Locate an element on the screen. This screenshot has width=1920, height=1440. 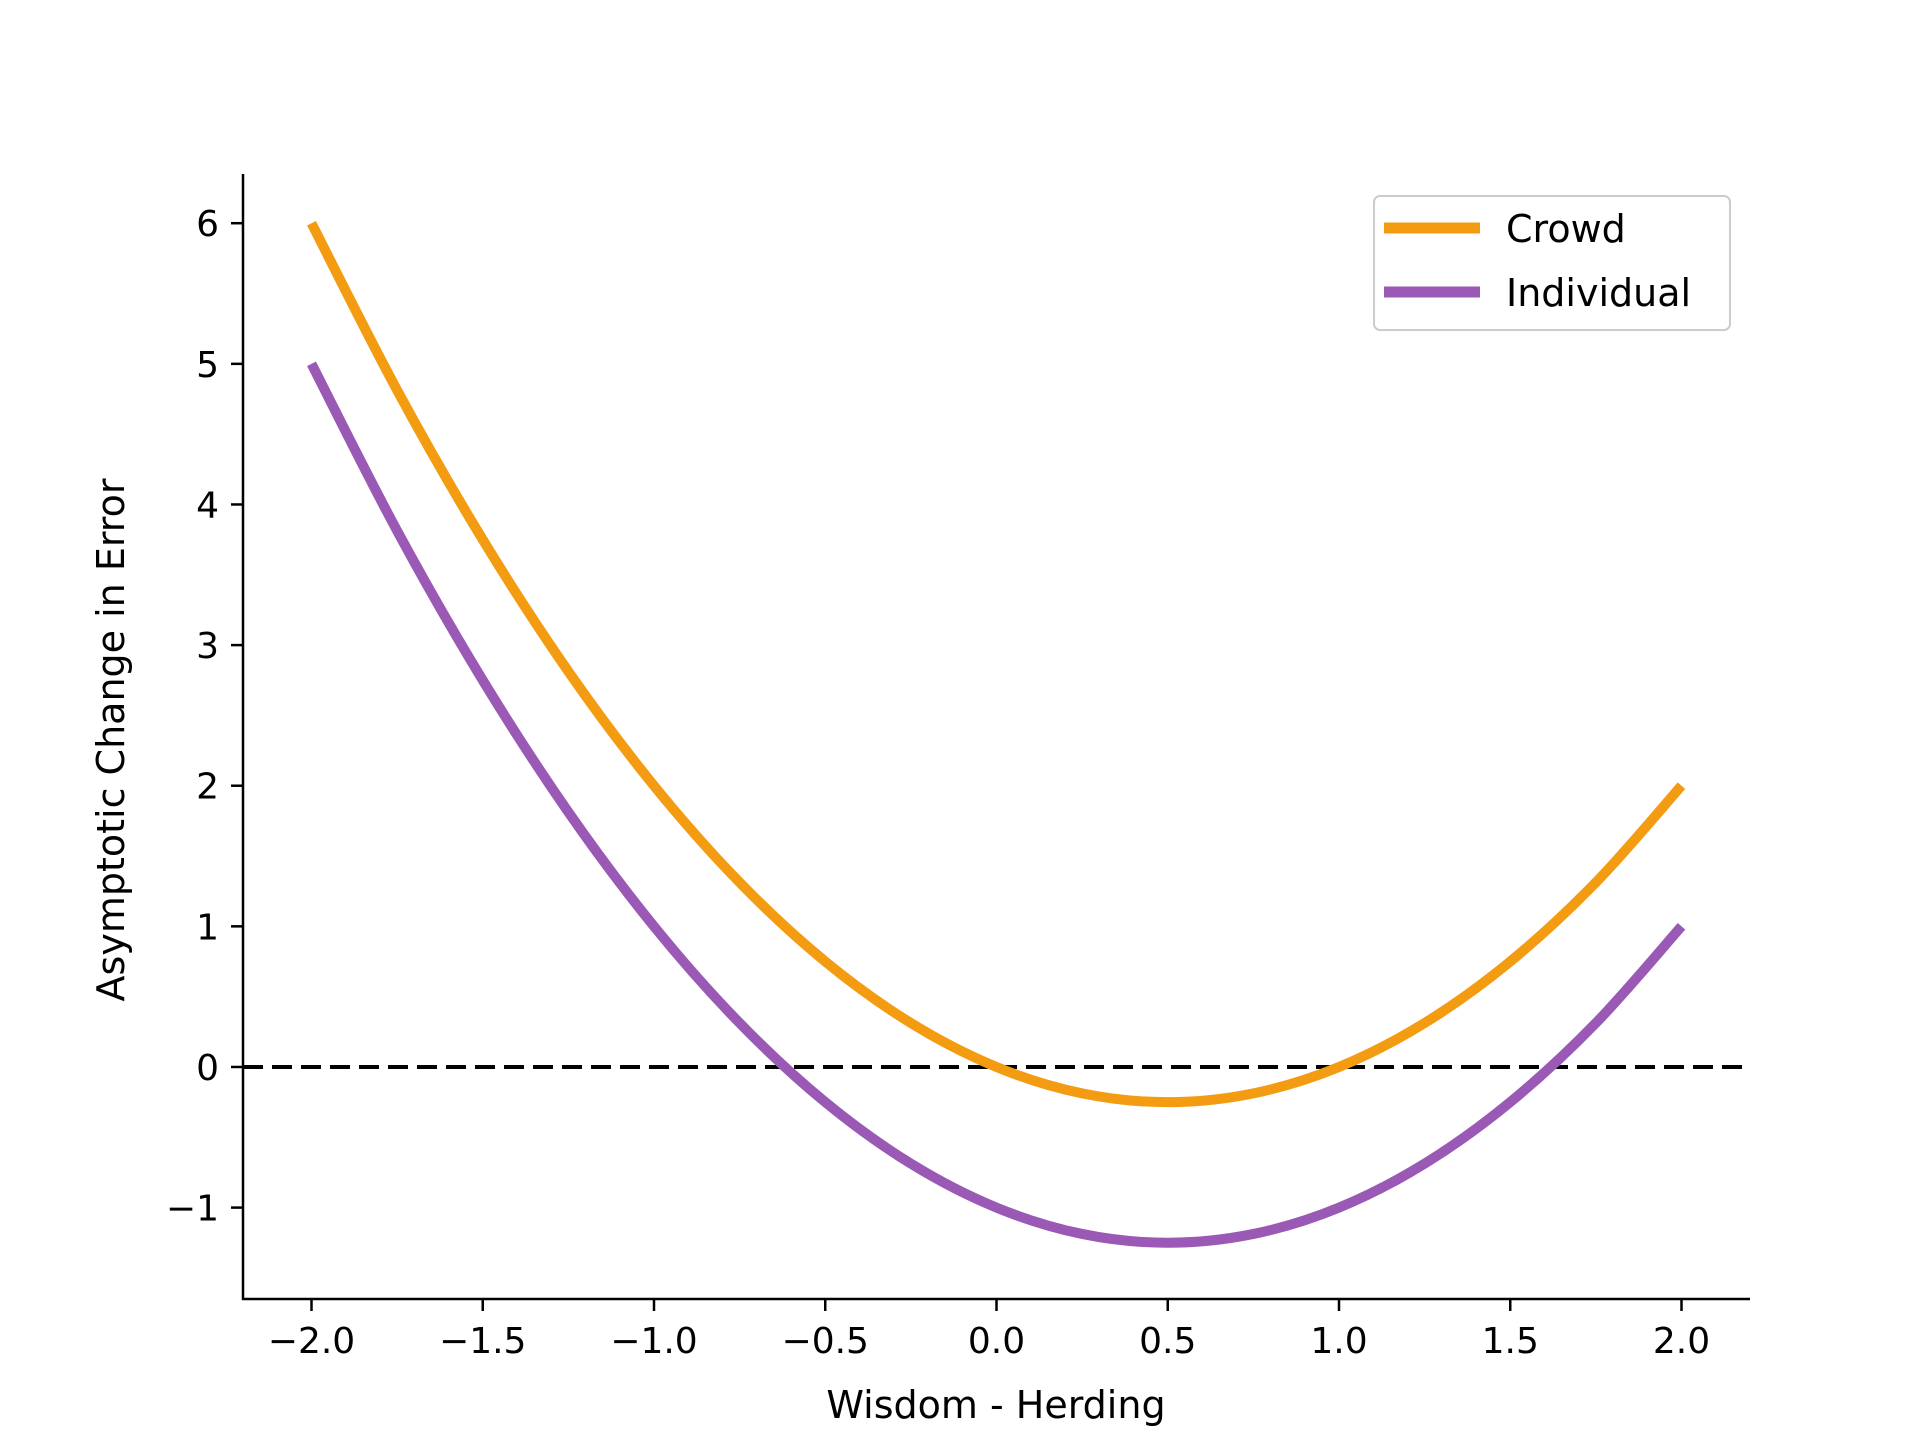
x-tick-label: 1.0 is located at coordinates (1338, 1341).